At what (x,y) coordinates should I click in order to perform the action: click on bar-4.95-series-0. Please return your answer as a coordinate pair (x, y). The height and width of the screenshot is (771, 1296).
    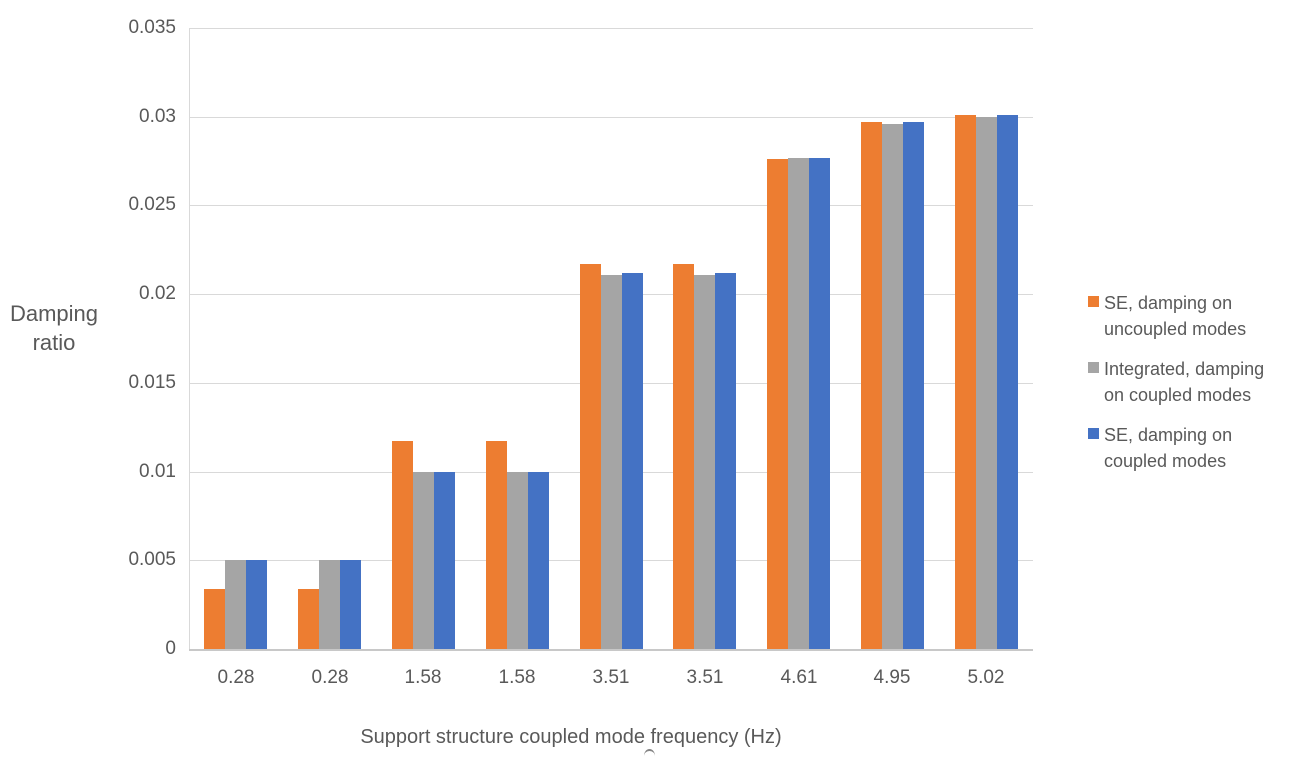
    Looking at the image, I should click on (871, 385).